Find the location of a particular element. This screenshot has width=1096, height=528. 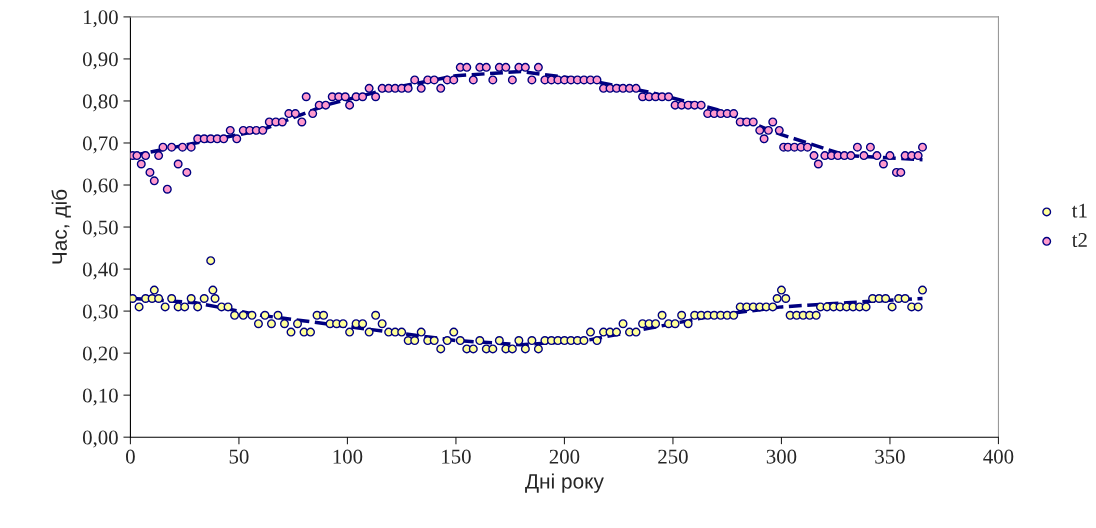

y-tick-label: 0,90 is located at coordinates (100, 61).